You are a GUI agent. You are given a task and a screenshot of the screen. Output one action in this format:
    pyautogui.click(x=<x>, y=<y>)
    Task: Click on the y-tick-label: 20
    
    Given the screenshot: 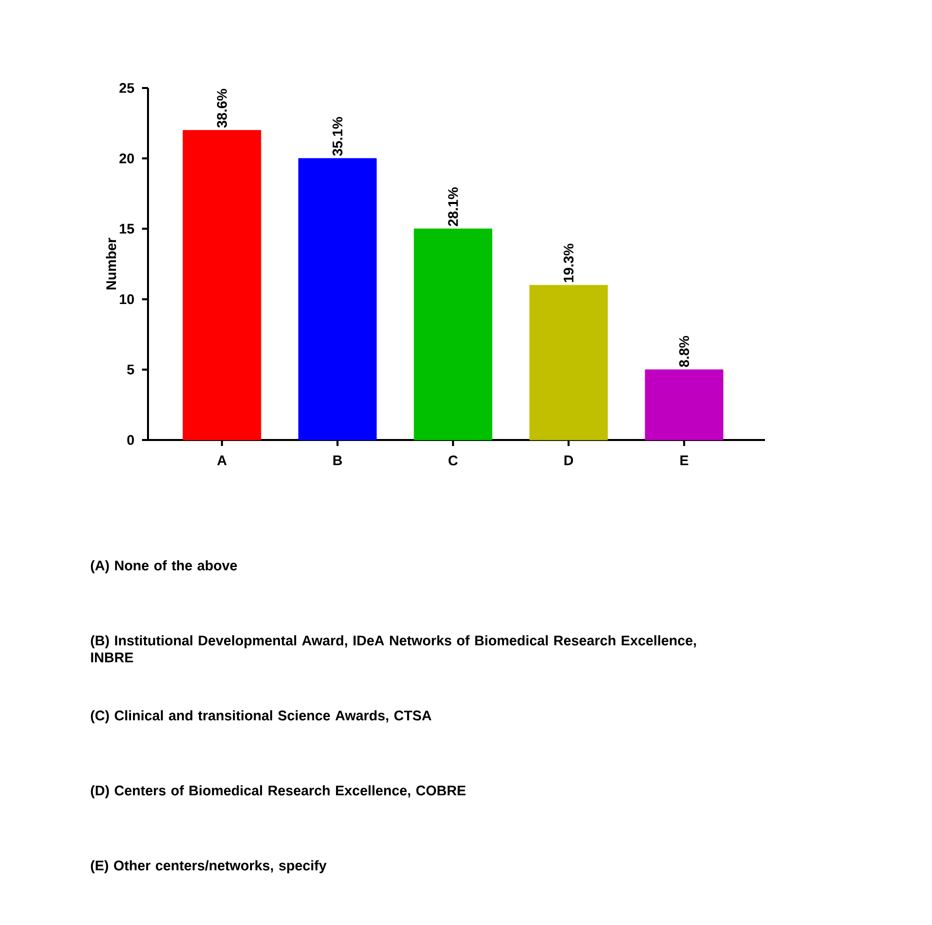 What is the action you would take?
    pyautogui.click(x=126, y=158)
    